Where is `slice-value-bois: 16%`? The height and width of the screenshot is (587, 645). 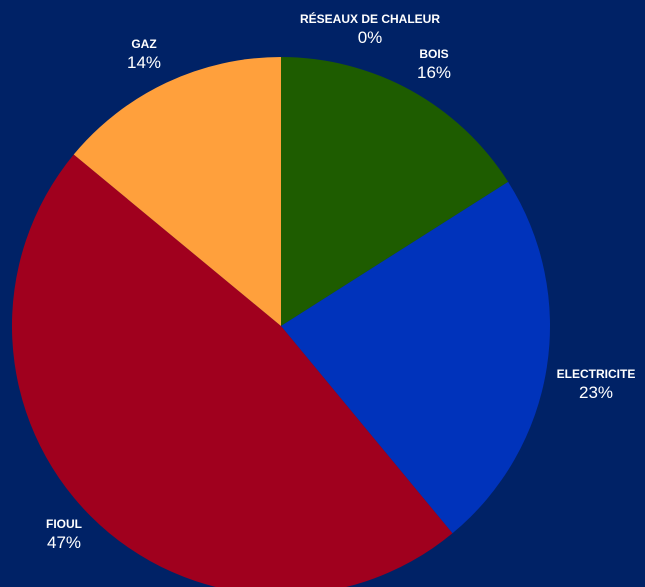 slice-value-bois: 16% is located at coordinates (434, 72).